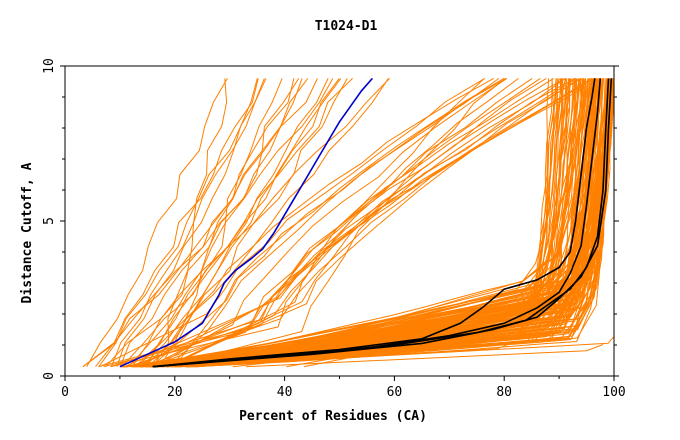 The height and width of the screenshot is (440, 680). What do you see at coordinates (504, 392) in the screenshot?
I see `x-tick-label: 80` at bounding box center [504, 392].